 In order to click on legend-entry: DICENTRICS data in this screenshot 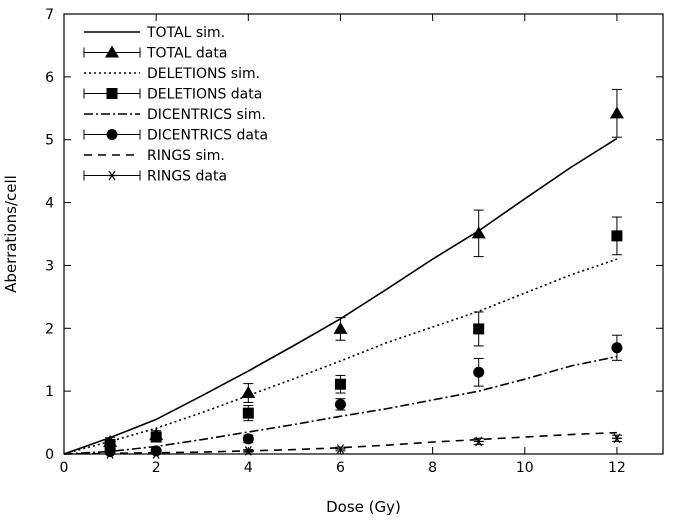, I will do `click(175, 136)`.